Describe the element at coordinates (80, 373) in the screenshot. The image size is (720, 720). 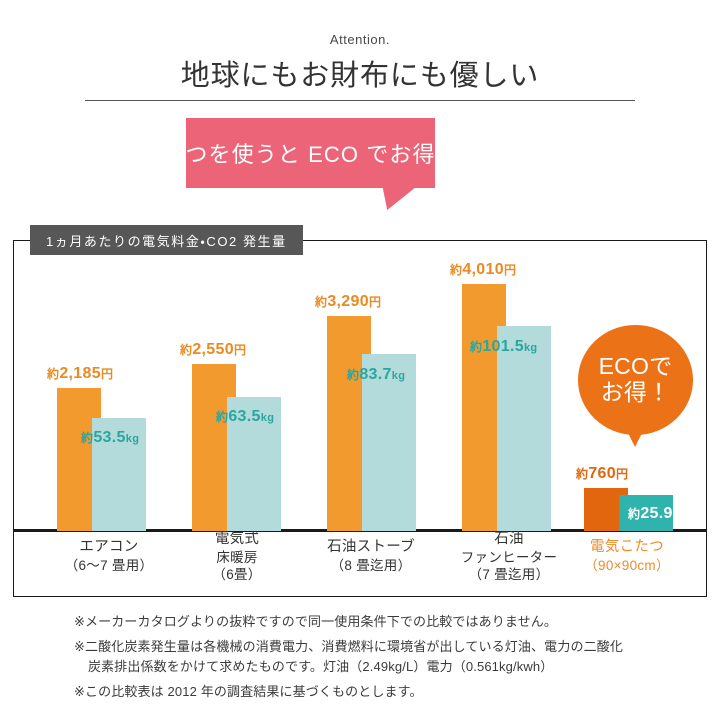
I see `value-money-aircon: 約2,185円` at that location.